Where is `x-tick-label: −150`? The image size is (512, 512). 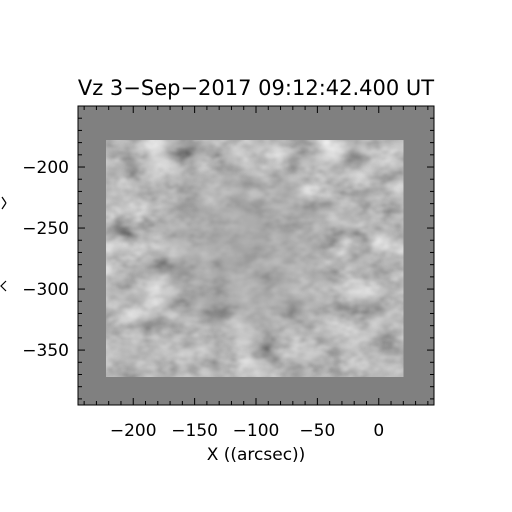
x-tick-label: −150 is located at coordinates (194, 431).